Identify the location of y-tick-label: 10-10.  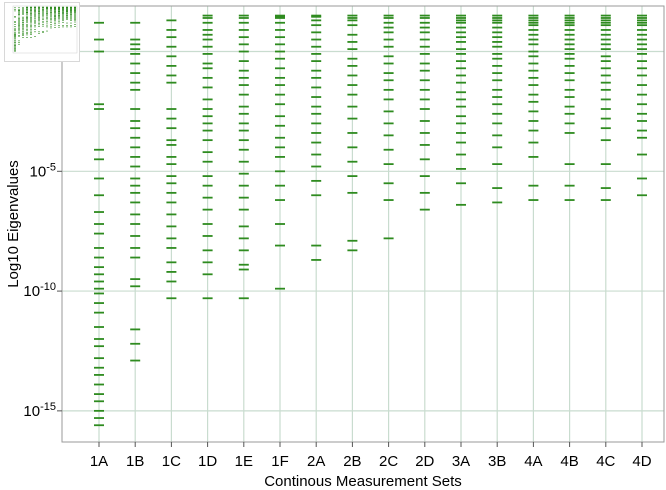
(39, 290).